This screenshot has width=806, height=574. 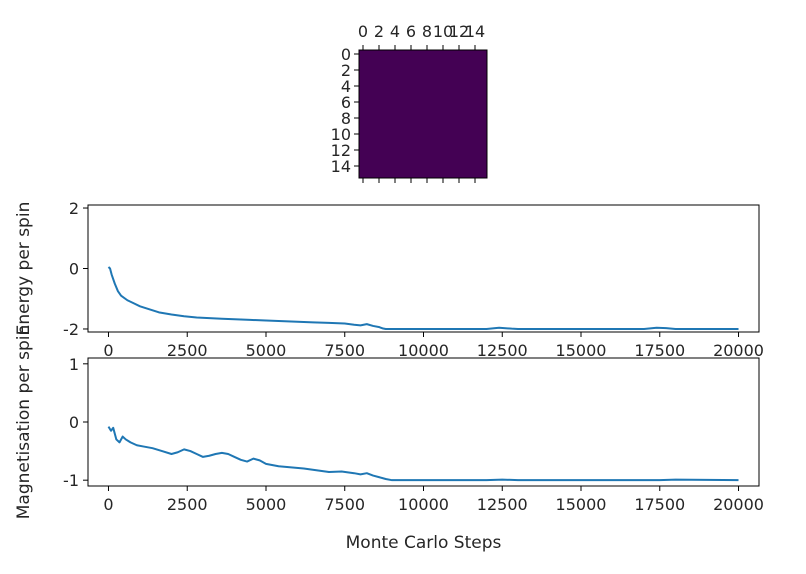 I want to click on magnetisation-x-axis-label: Monte Carlo Steps, so click(x=424, y=543).